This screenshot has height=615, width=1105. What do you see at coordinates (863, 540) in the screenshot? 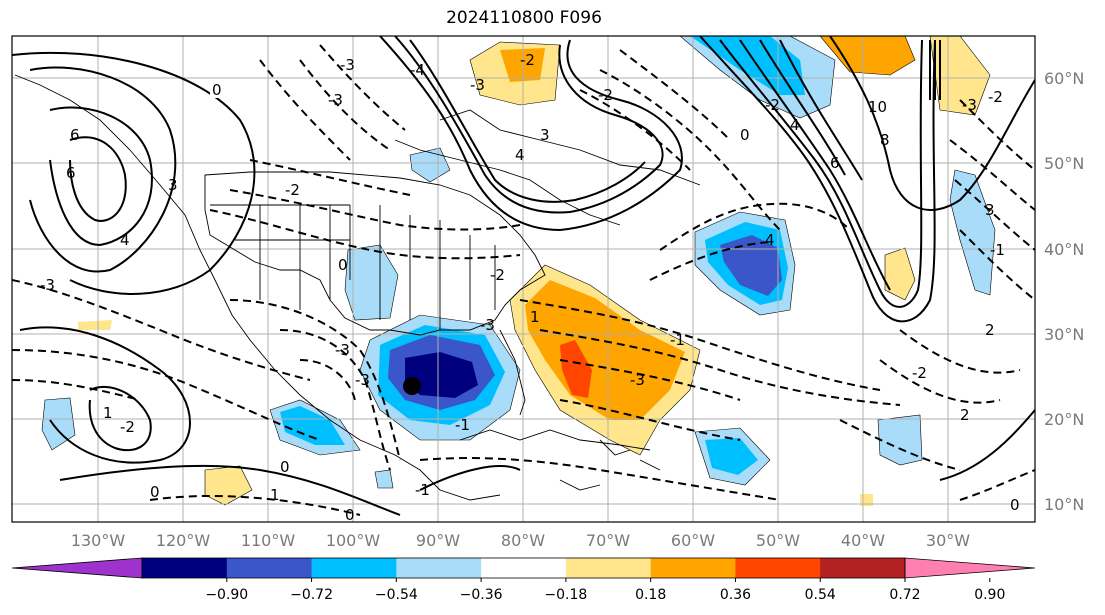
I see `lon-label: 40°W` at bounding box center [863, 540].